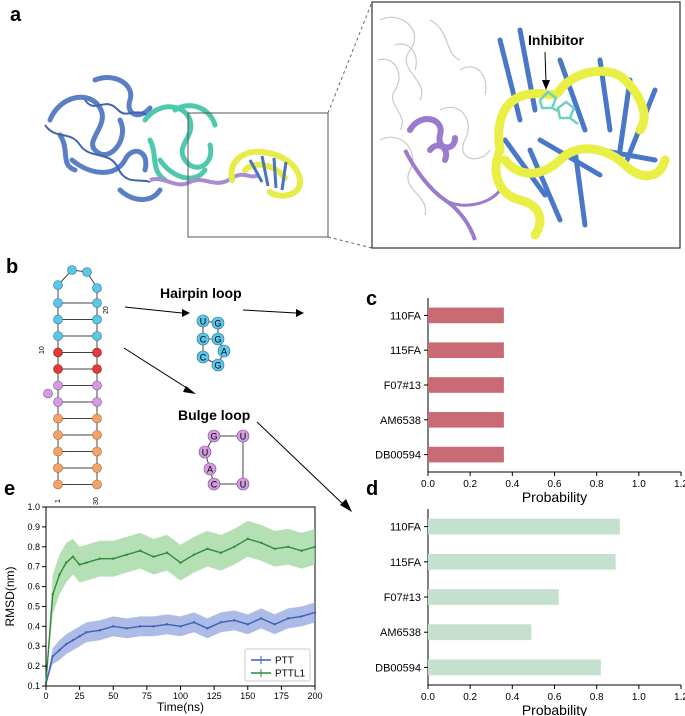 The height and width of the screenshot is (716, 685). Describe the element at coordinates (33, 666) in the screenshot. I see `y-tick-label: 0.2` at that location.